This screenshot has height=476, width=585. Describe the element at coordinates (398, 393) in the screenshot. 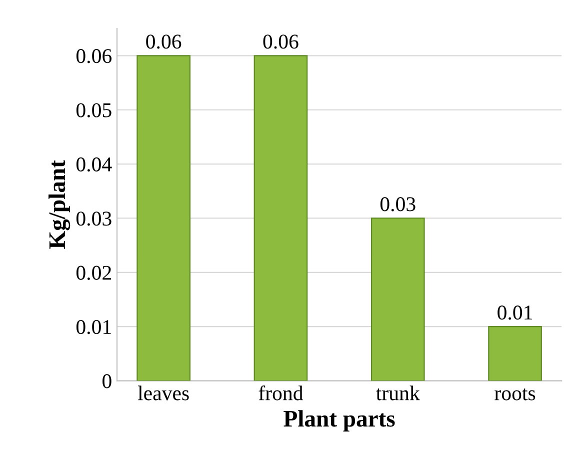

I see `x-tick-label: trunk` at that location.